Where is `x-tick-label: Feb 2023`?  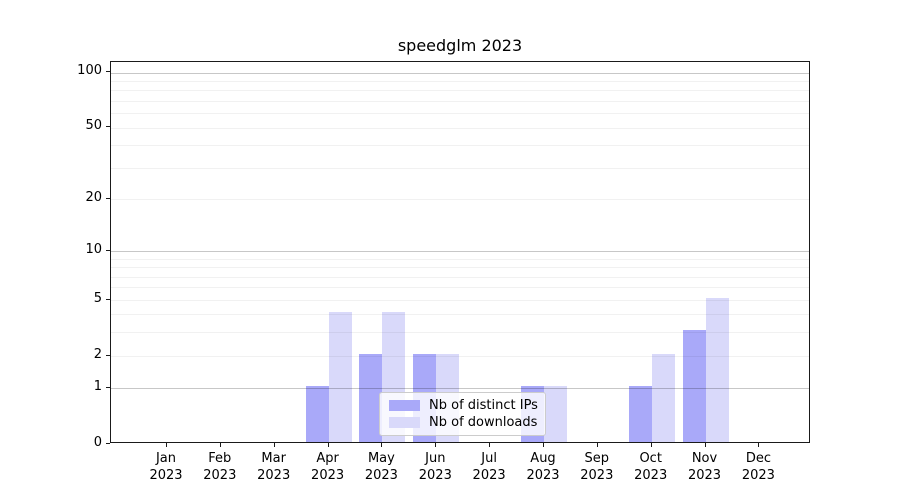 x-tick-label: Feb 2023 is located at coordinates (220, 467).